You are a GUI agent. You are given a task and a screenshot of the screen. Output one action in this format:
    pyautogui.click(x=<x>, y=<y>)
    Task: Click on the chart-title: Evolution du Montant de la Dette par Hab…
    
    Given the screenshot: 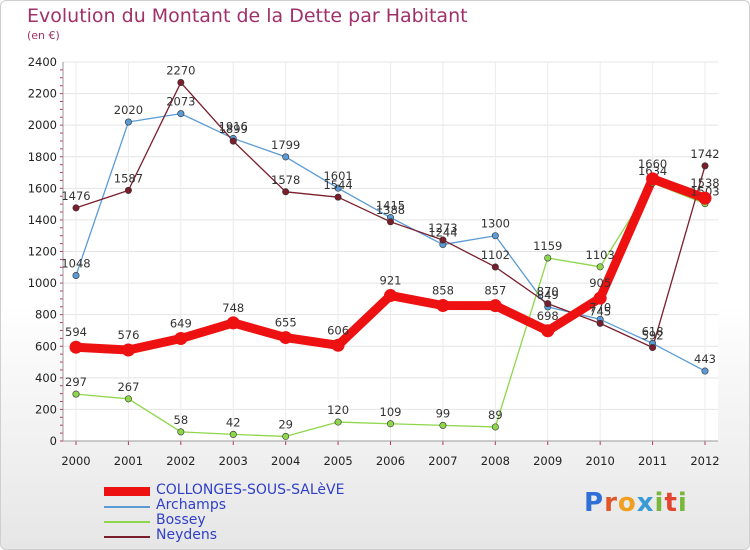 What is the action you would take?
    pyautogui.click(x=247, y=16)
    